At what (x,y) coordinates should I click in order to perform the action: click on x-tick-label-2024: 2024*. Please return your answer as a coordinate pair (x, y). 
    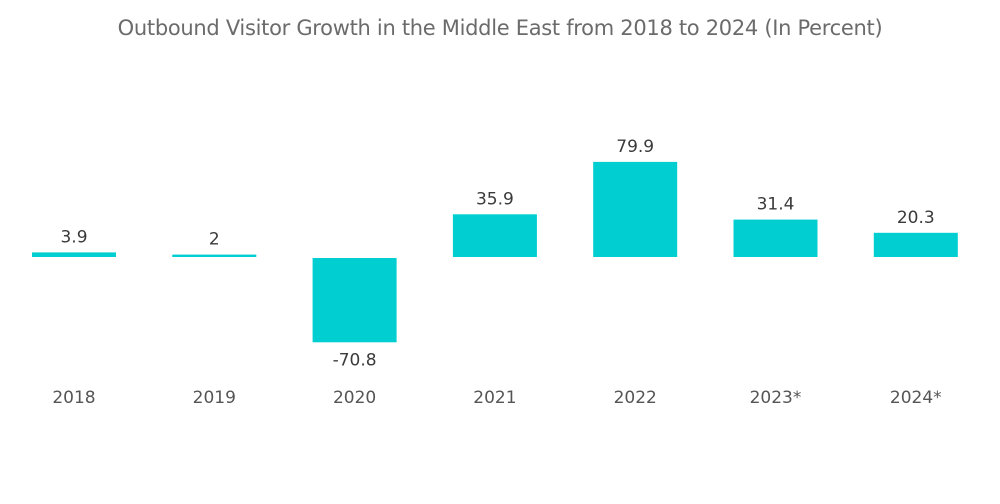
    Looking at the image, I should click on (916, 398).